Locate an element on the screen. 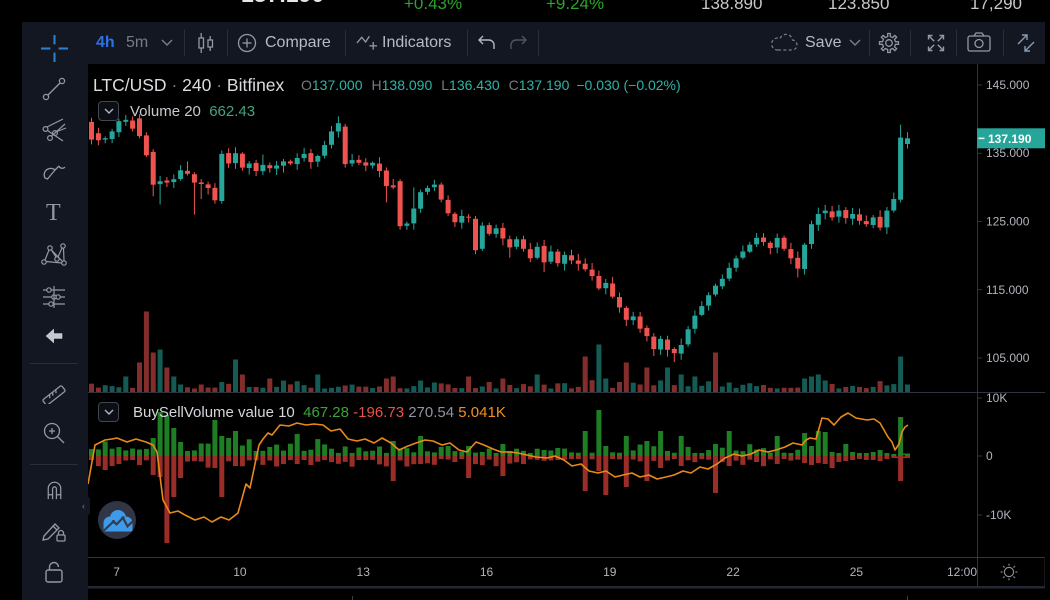  svg-text: 10K is located at coordinates (996, 398).